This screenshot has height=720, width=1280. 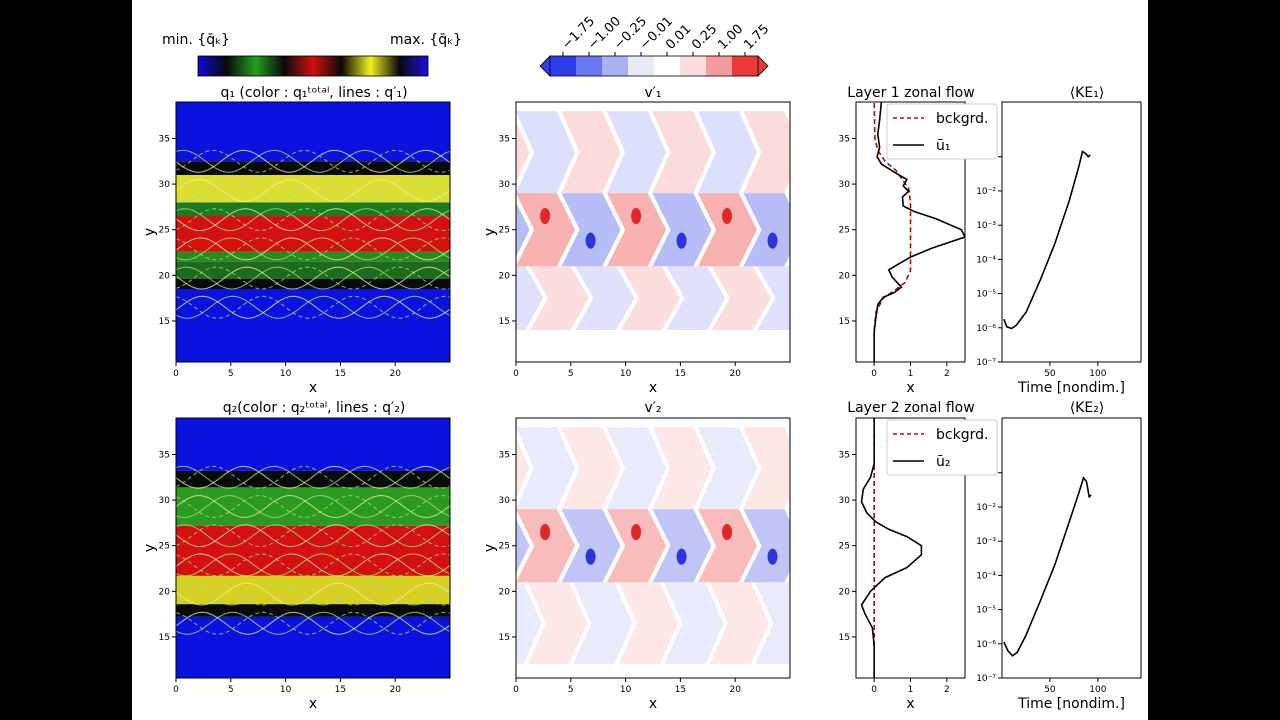 What do you see at coordinates (426, 40) in the screenshot?
I see `colorbar-max-label: max. {q̄ₖ}` at bounding box center [426, 40].